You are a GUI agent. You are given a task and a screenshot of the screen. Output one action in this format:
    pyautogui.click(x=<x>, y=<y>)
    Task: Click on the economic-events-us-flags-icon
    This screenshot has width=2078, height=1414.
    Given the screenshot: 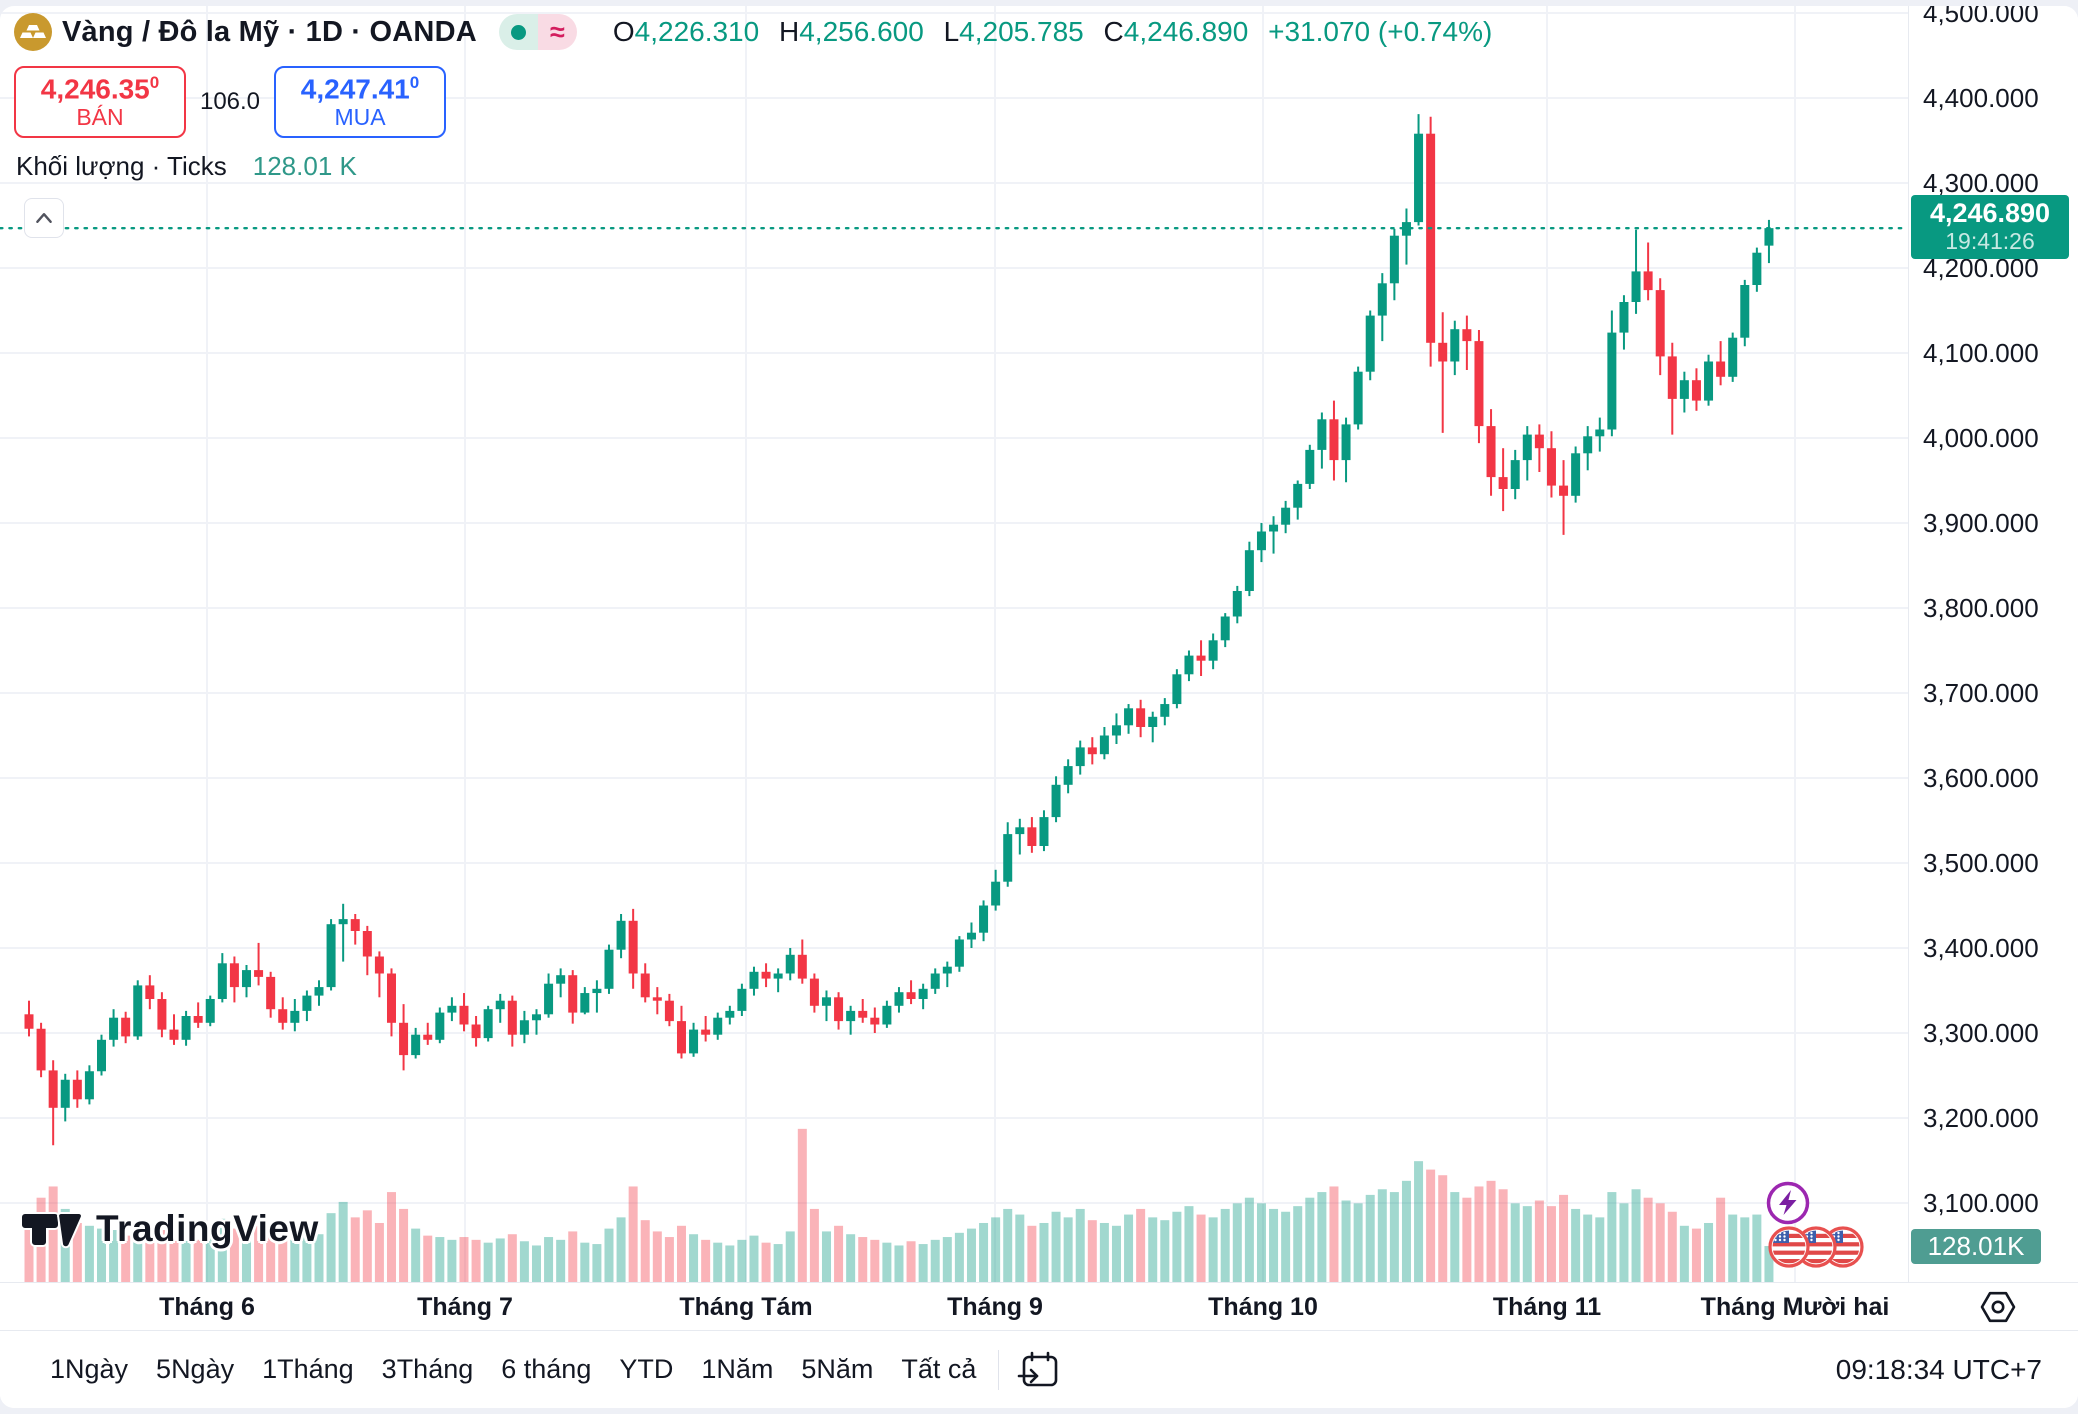 What is the action you would take?
    pyautogui.click(x=1818, y=1247)
    